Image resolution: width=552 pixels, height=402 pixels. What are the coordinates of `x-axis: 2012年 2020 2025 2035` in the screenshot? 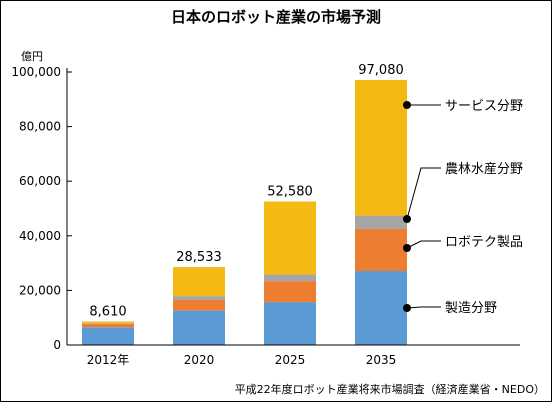 It's located at (293, 355).